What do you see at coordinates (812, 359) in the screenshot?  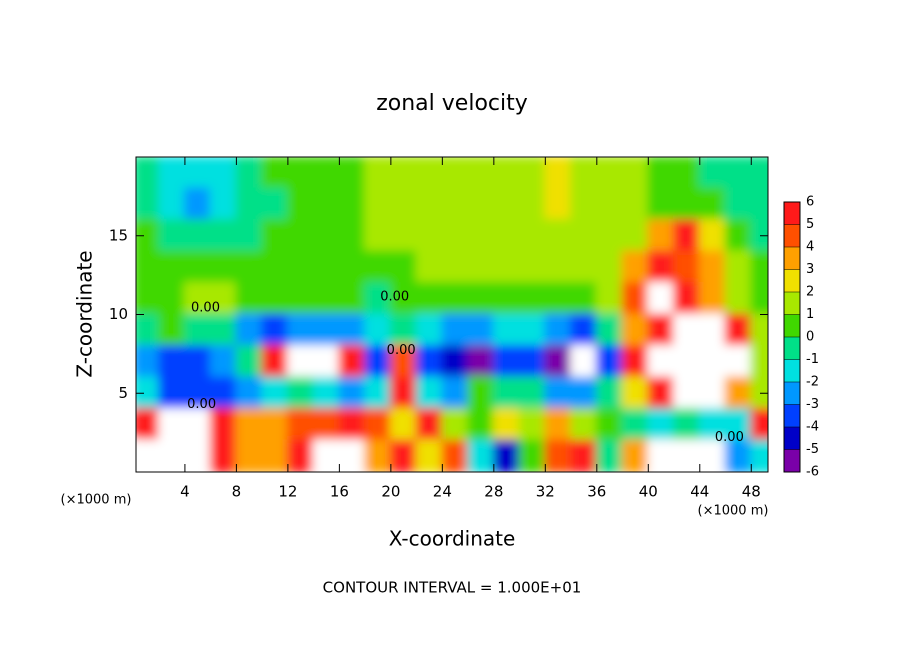 I see `colorbar-tick-label: -1` at bounding box center [812, 359].